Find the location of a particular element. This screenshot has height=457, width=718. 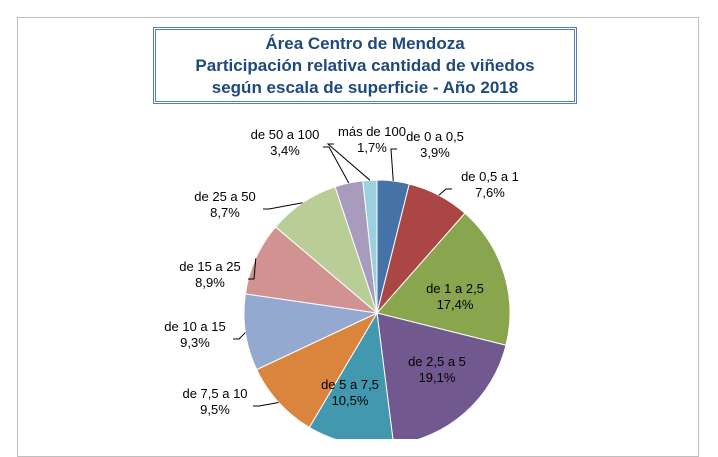

data-label: de 15 a 25 8,9% is located at coordinates (210, 275).